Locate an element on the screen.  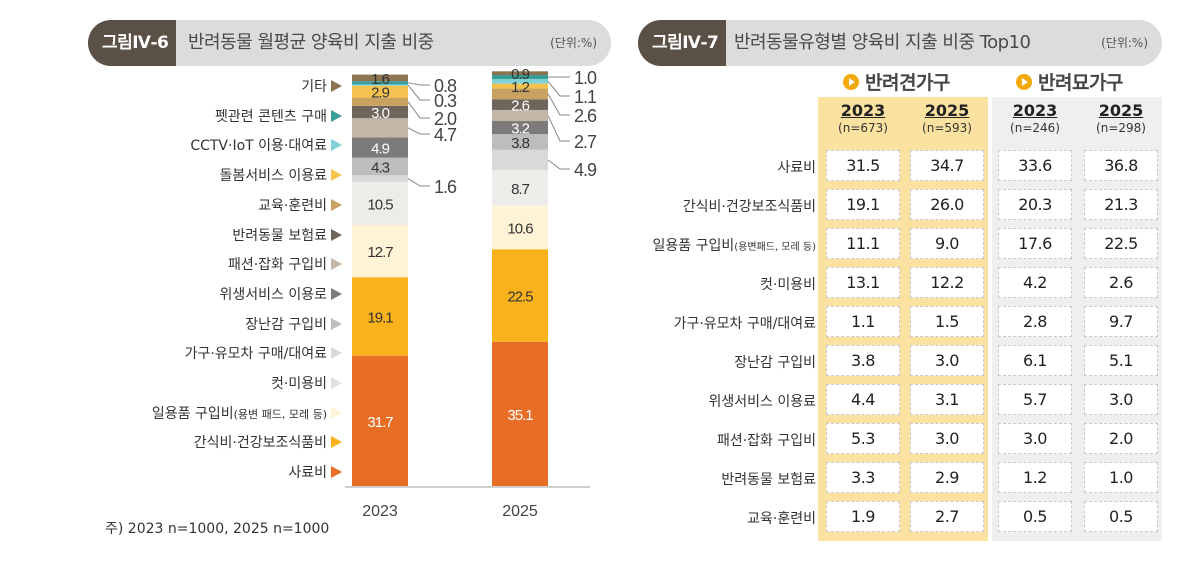
data-label: 1.6 is located at coordinates (380, 79).